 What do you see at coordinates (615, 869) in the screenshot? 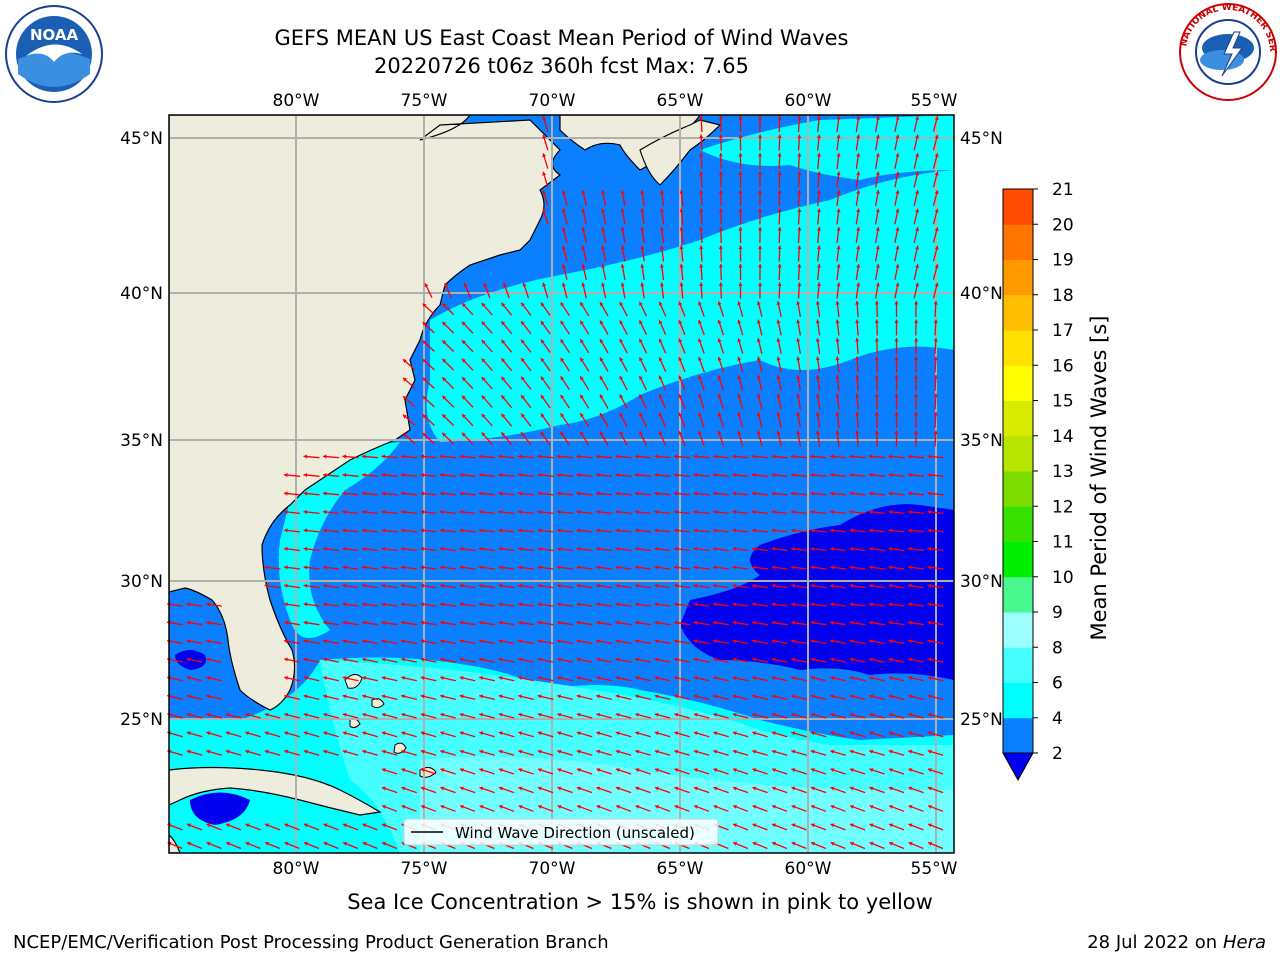
I see `lon-ticks-bottom: 80°W 75°W 70°W 65°W 60°W 55°W` at bounding box center [615, 869].